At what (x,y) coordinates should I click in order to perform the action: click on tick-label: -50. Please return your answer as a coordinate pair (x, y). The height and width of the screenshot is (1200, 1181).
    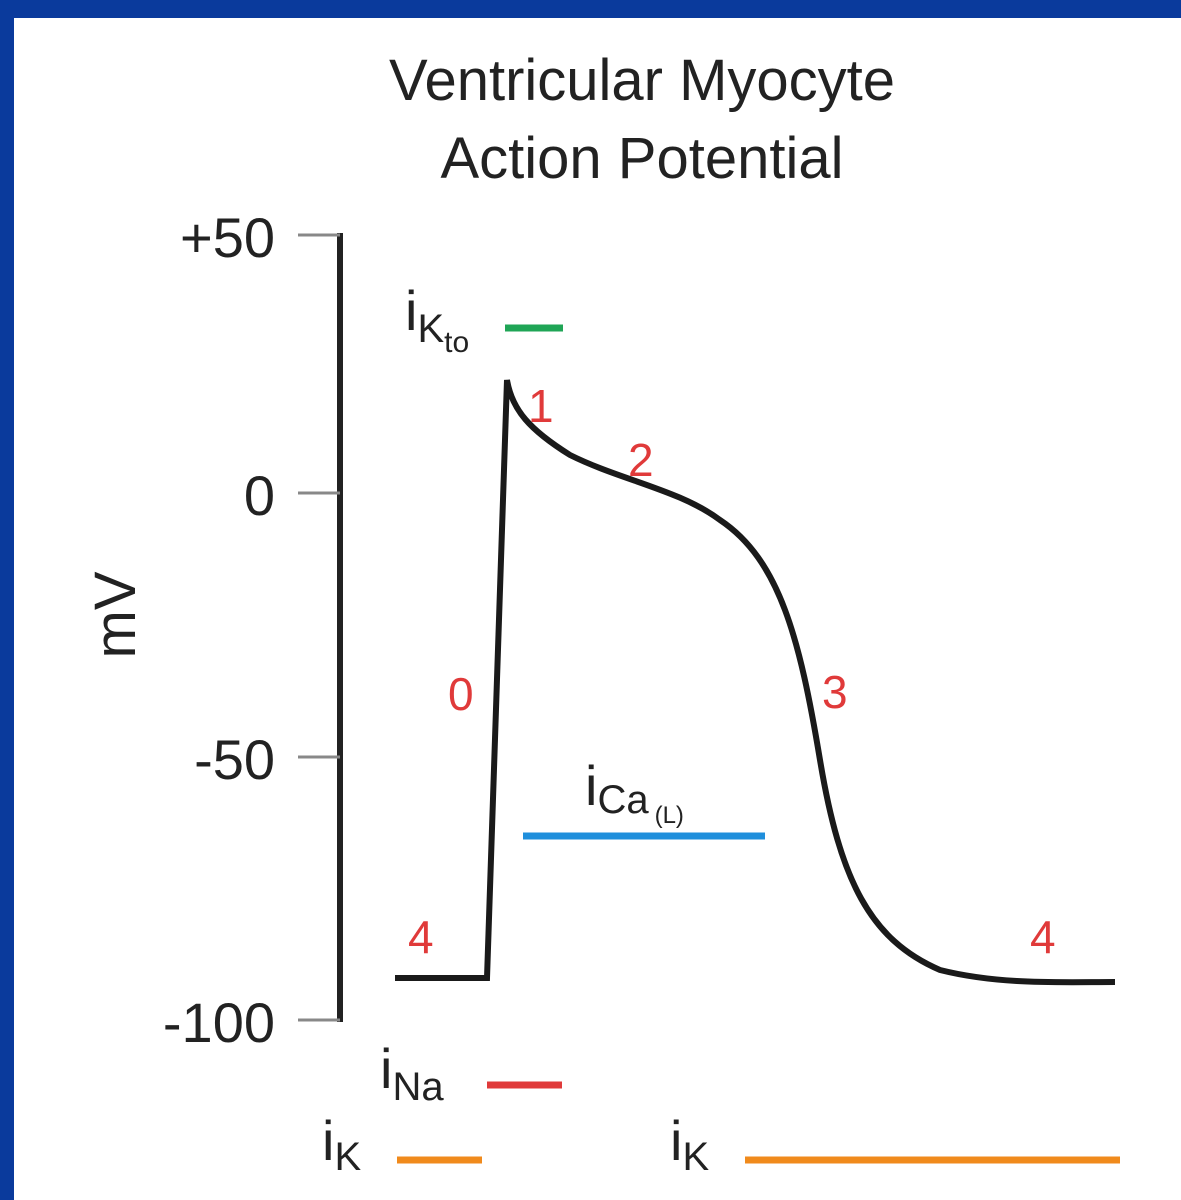
    Looking at the image, I should click on (234, 759).